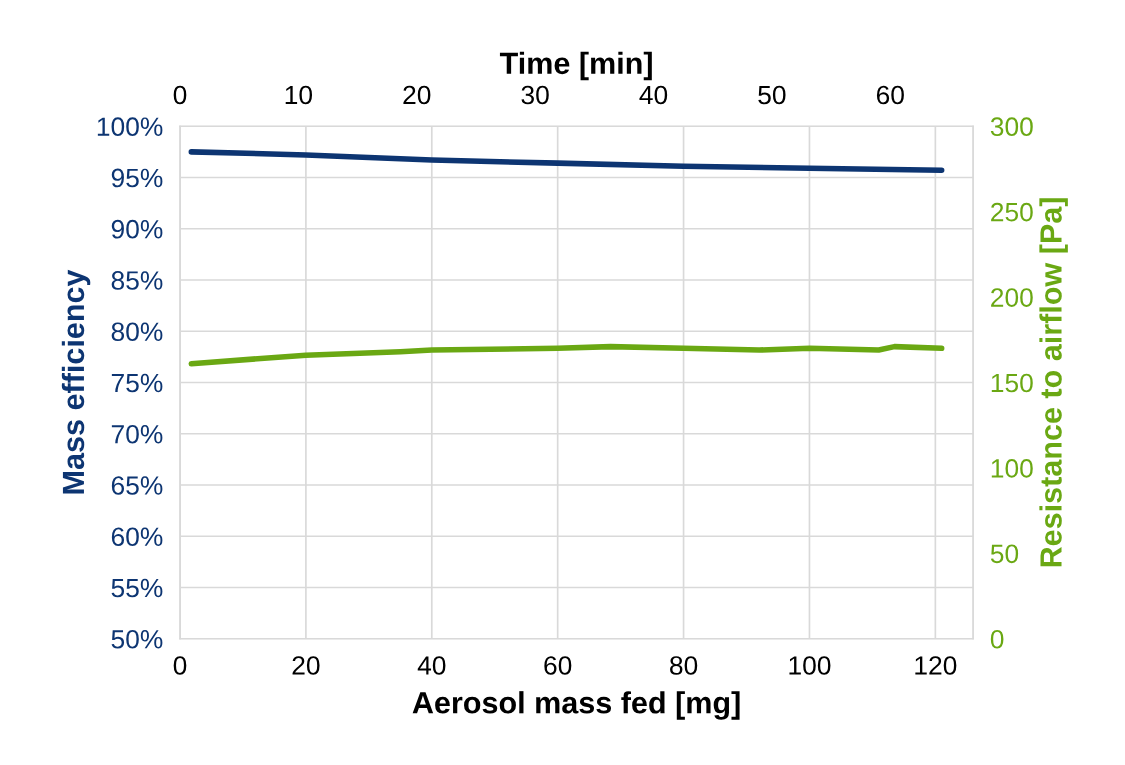 The width and height of the screenshot is (1125, 765). What do you see at coordinates (417, 95) in the screenshot?
I see `x2-tick-label: 20` at bounding box center [417, 95].